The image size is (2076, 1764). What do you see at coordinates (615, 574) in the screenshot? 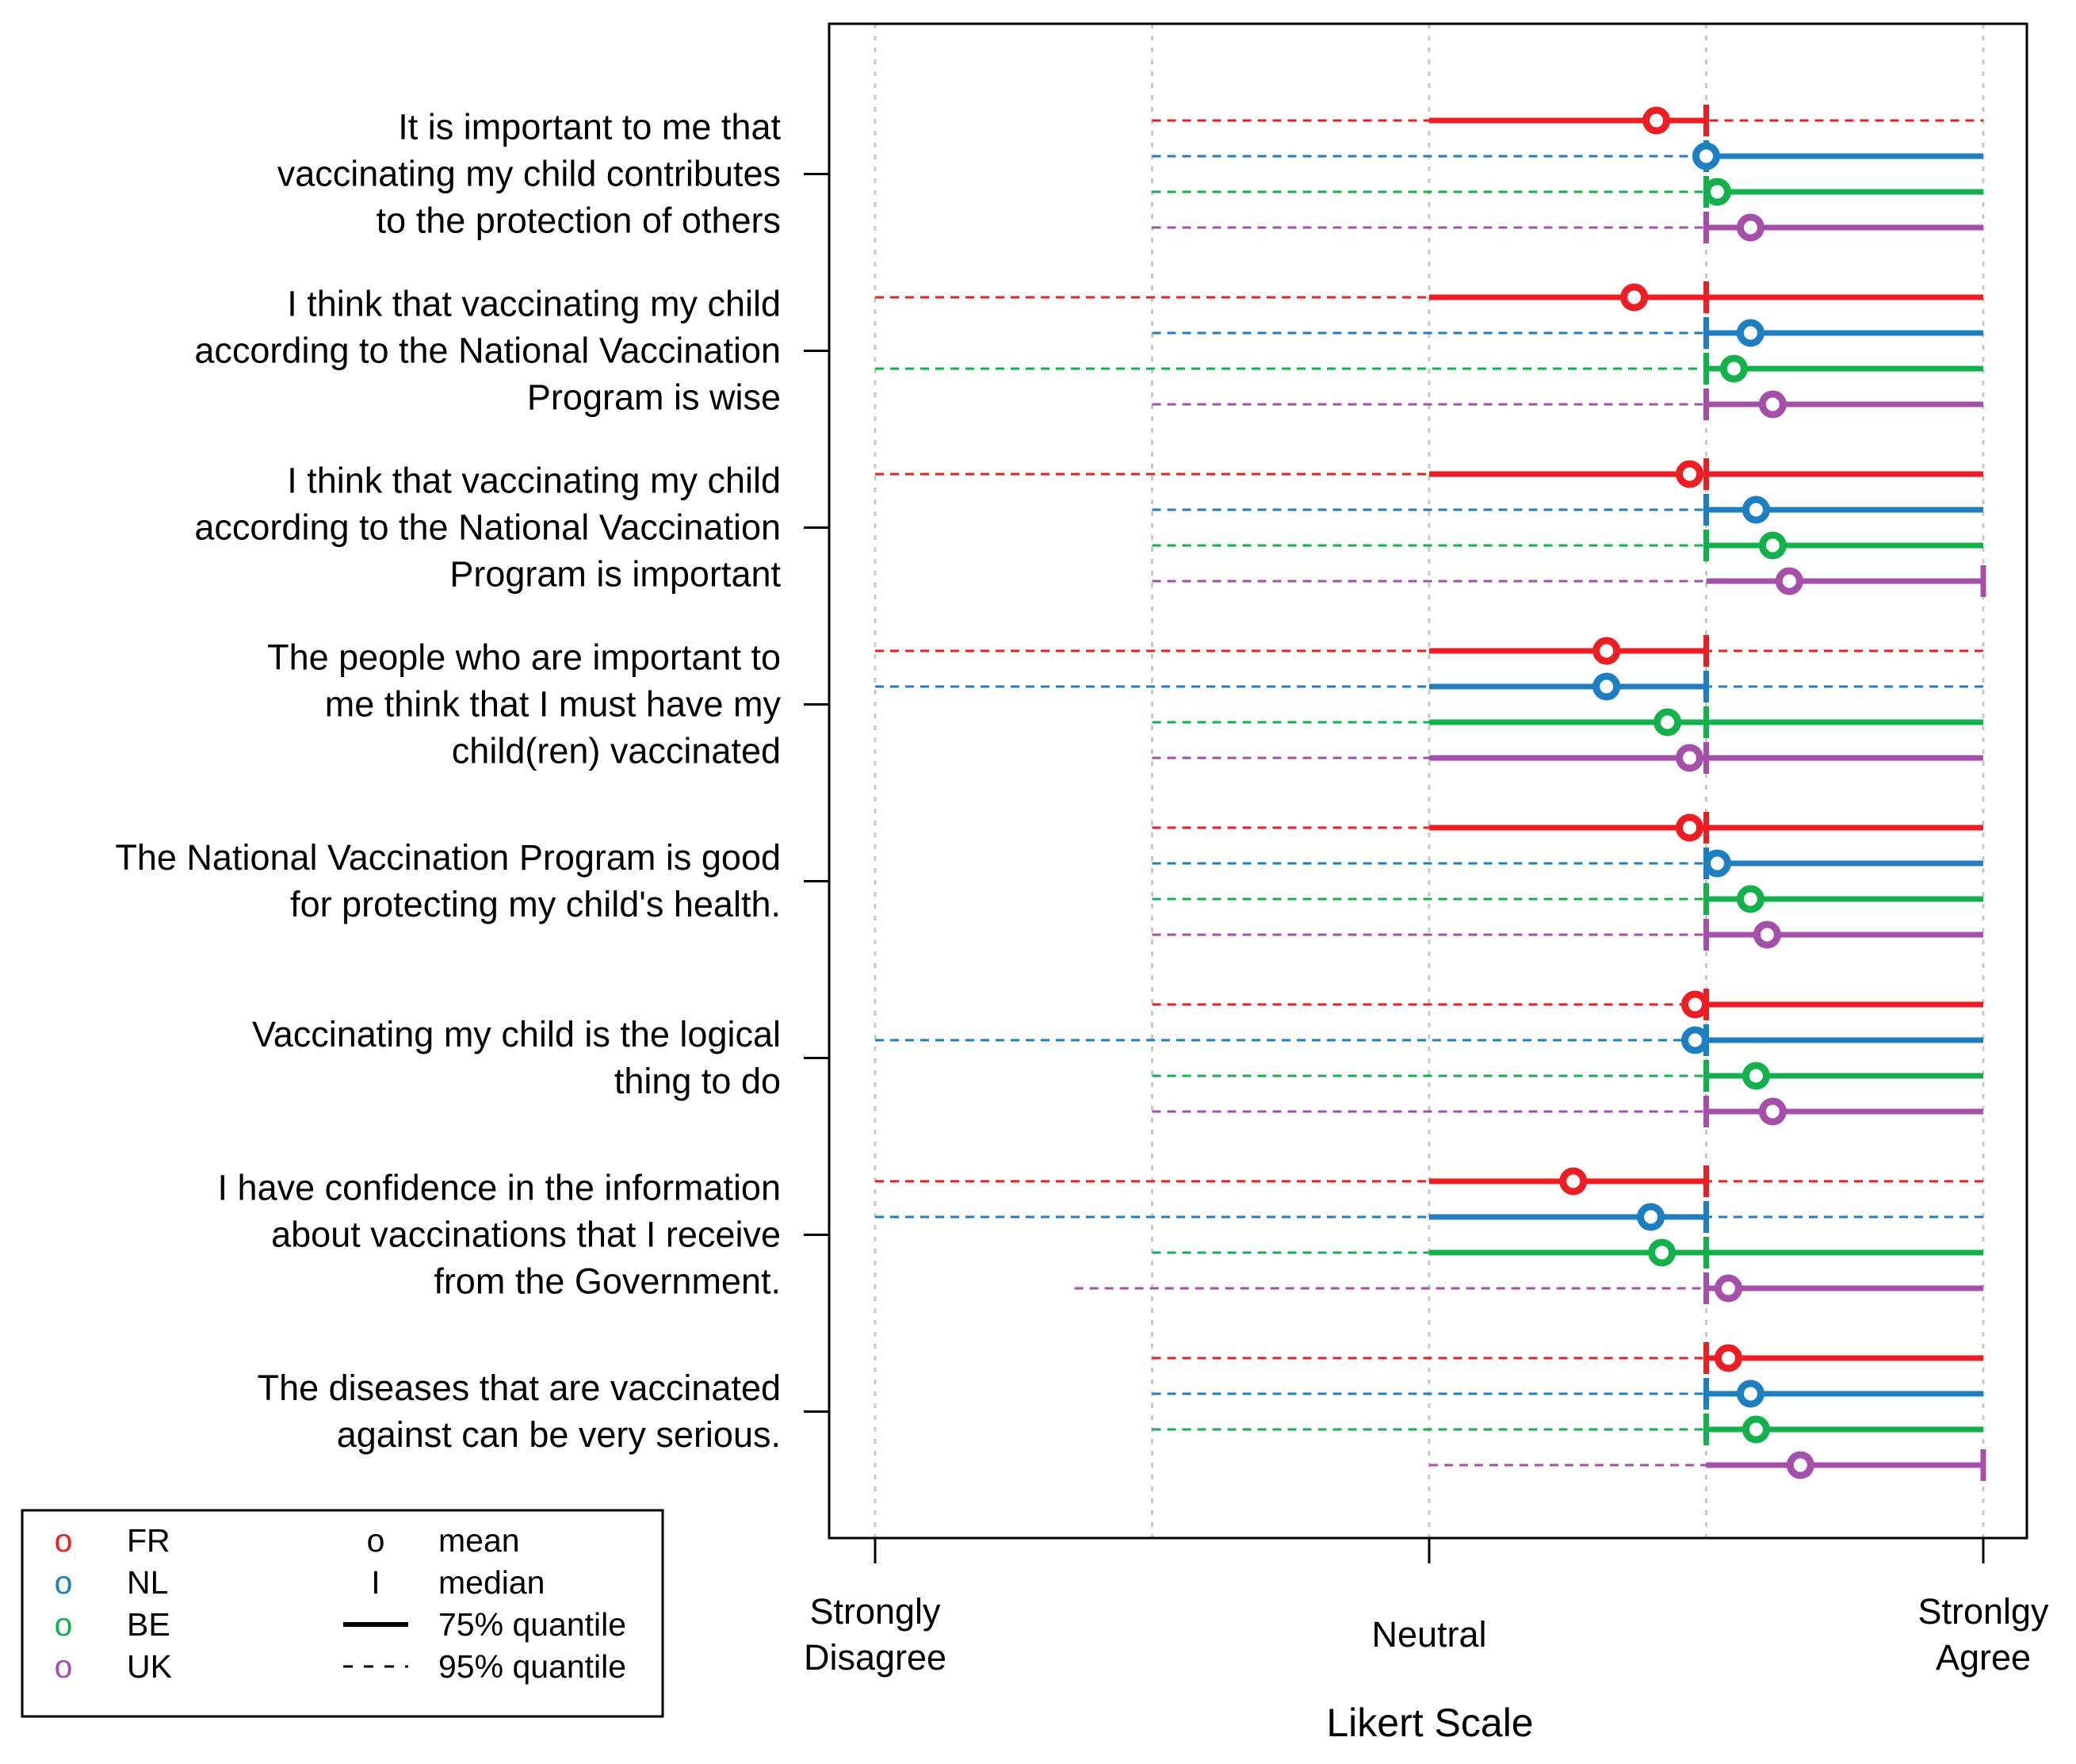
I see `statement-label-line: Program is important` at bounding box center [615, 574].